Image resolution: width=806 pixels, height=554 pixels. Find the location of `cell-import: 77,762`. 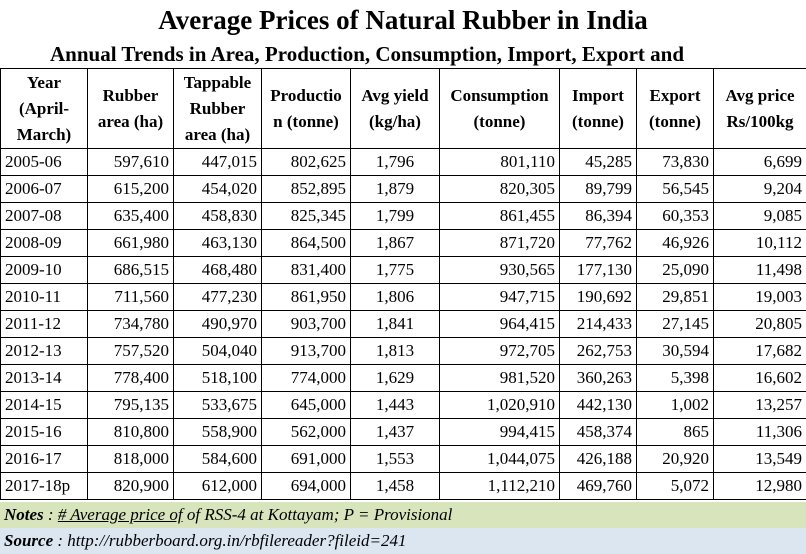

cell-import: 77,762 is located at coordinates (598, 243).